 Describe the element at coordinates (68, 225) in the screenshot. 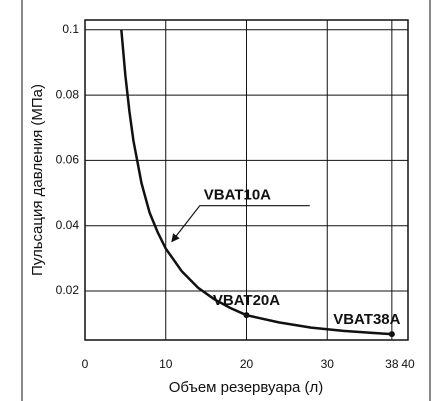

I see `y-tick-label: 0.04` at that location.